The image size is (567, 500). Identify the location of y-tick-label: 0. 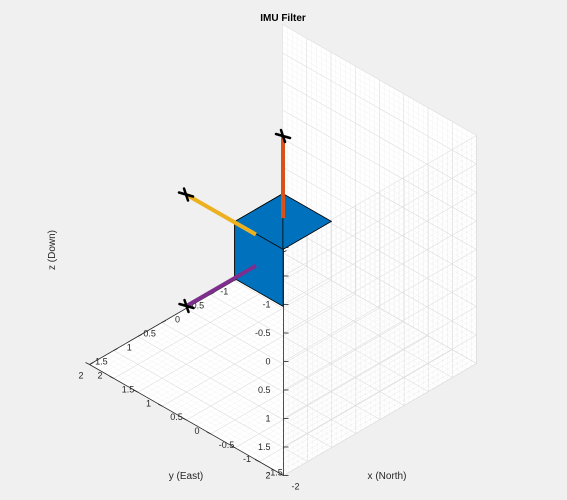
(177, 320).